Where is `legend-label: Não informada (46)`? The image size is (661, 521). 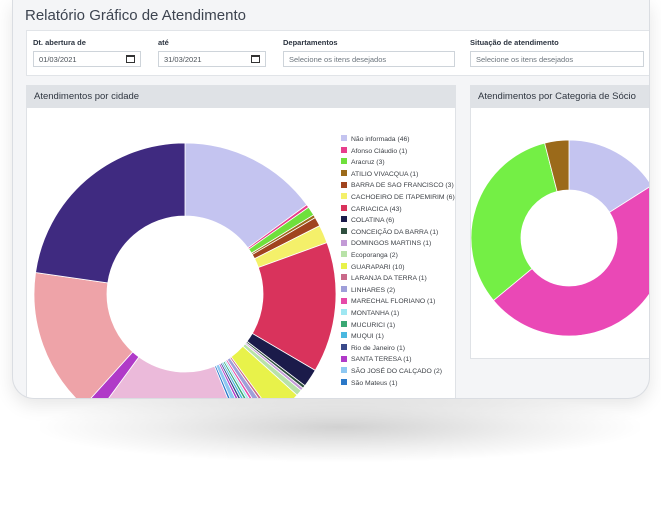
legend-label: Não informada (46) is located at coordinates (380, 139).